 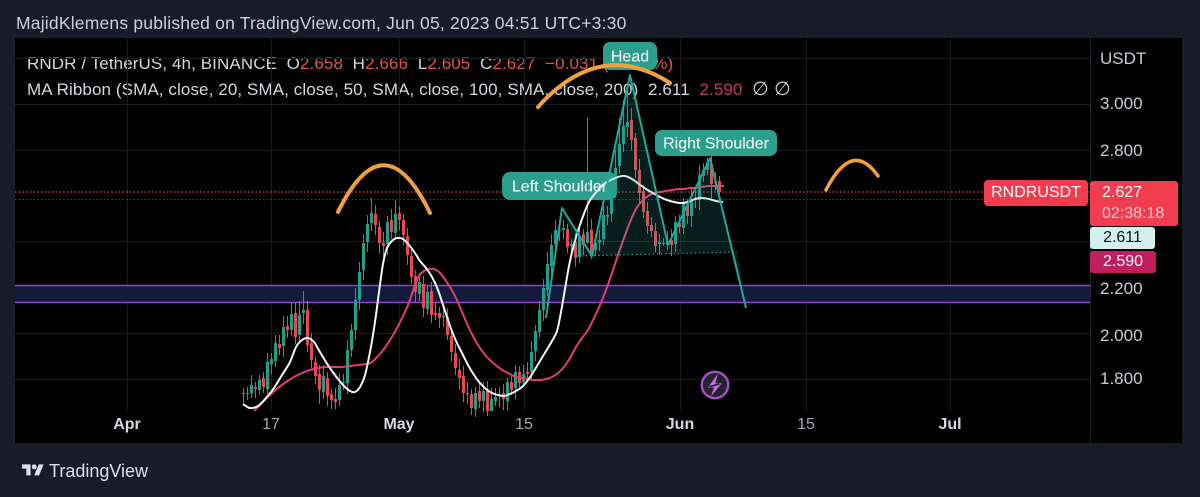 What do you see at coordinates (560, 187) in the screenshot?
I see `svg-text: Left Shoulder` at bounding box center [560, 187].